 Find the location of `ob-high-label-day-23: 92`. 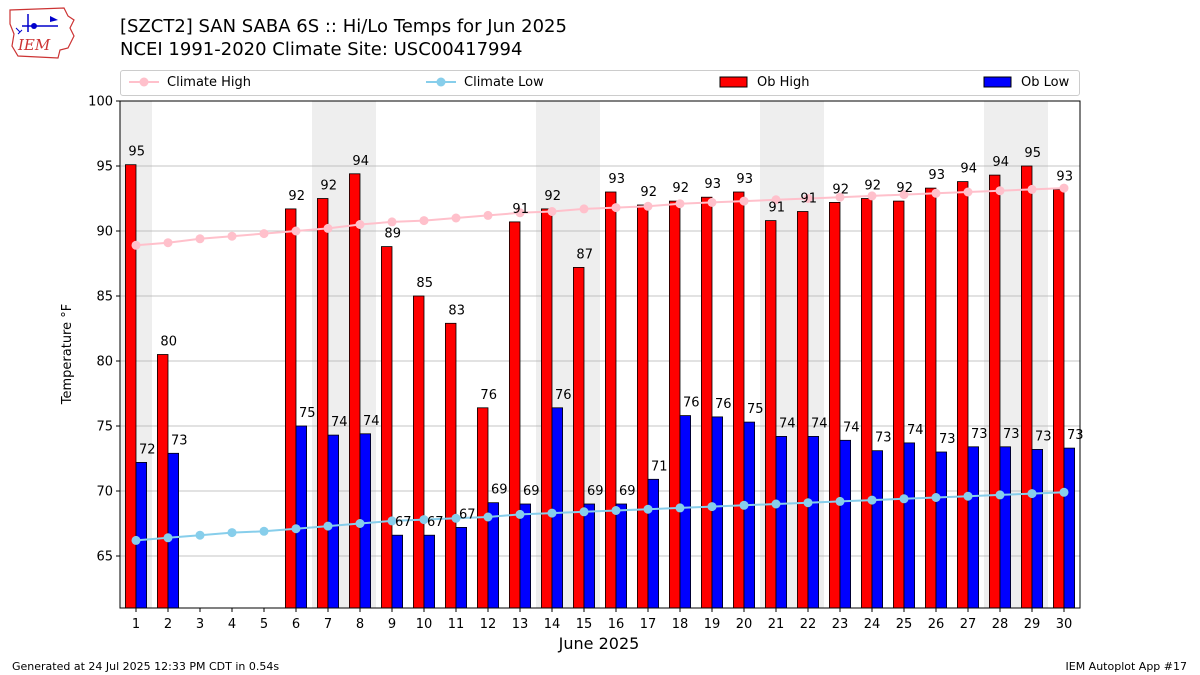

ob-high-label-day-23: 92 is located at coordinates (840, 189).